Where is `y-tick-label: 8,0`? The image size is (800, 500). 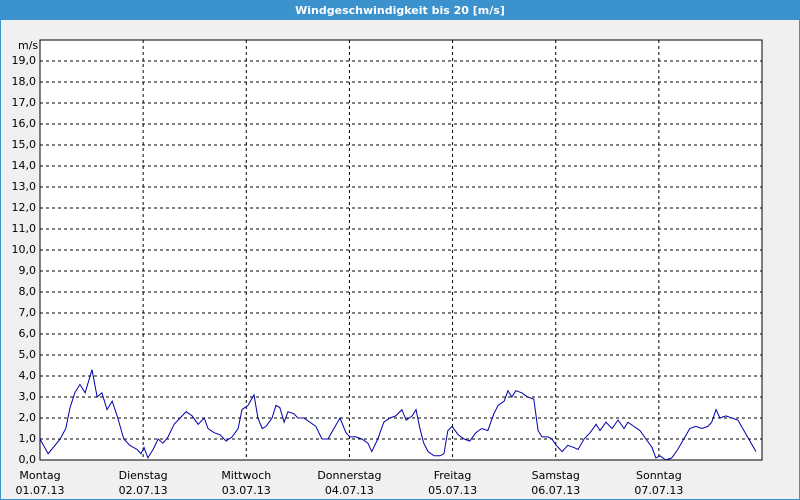 y-tick-label: 8,0 is located at coordinates (28, 291).